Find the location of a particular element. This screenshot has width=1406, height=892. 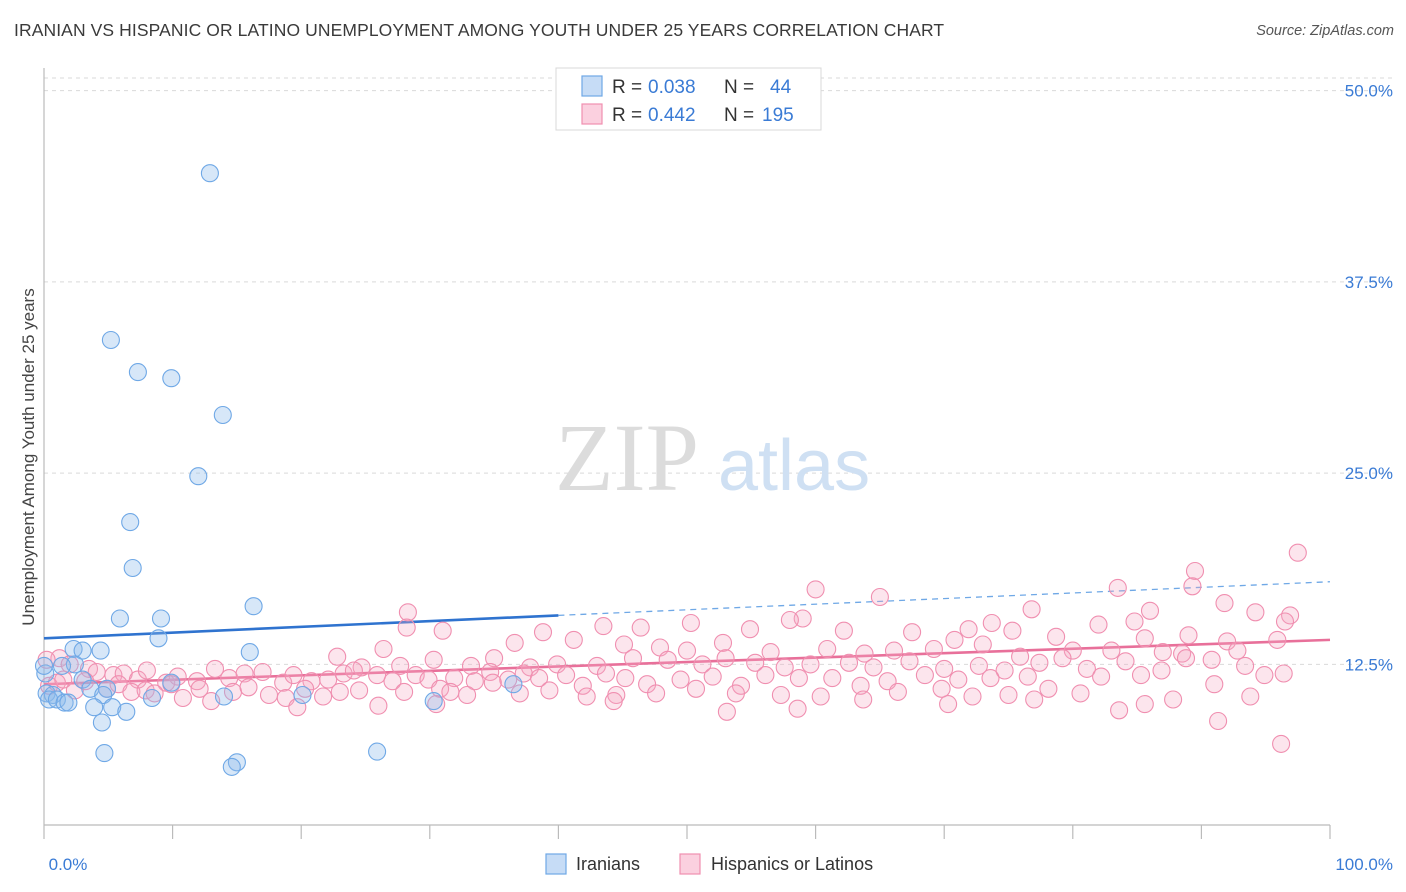

y-tick-label: 25.0% is located at coordinates (1369, 473).